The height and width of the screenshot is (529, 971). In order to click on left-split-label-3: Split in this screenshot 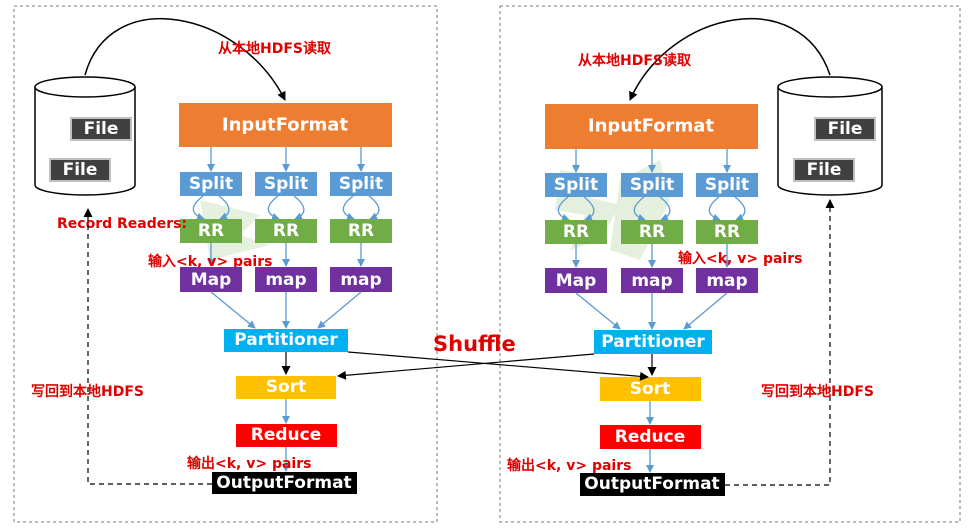, I will do `click(361, 184)`.